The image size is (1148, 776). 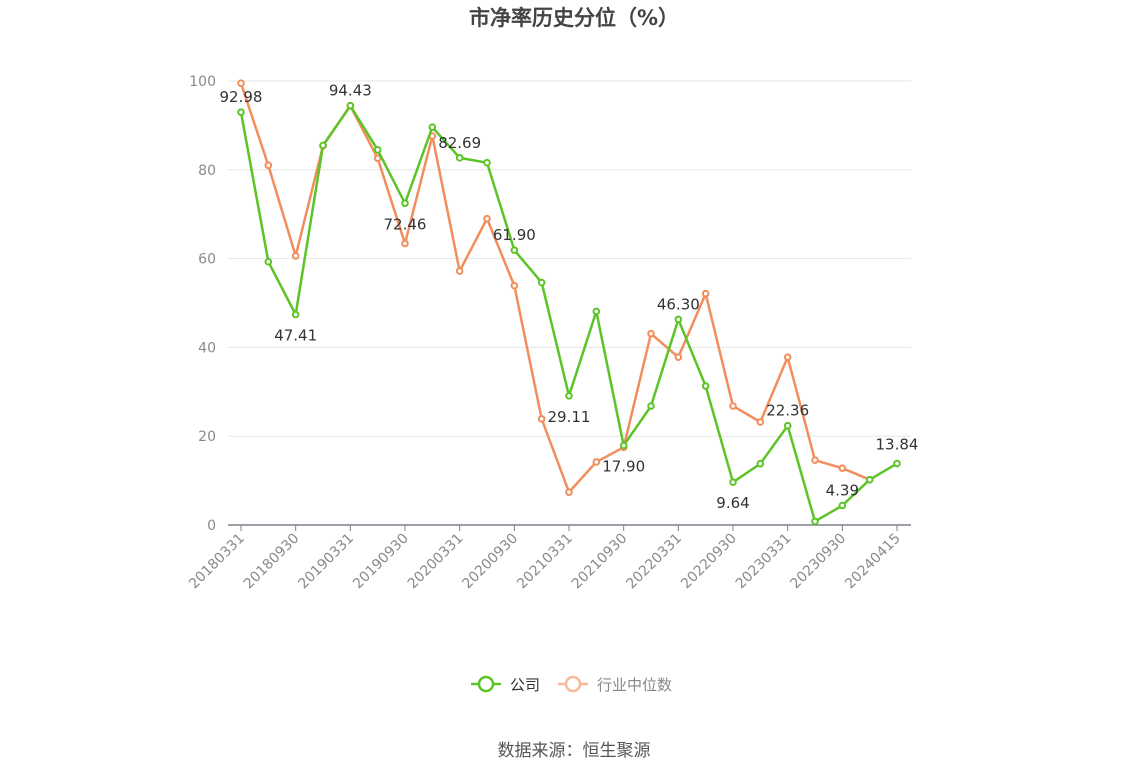 What do you see at coordinates (897, 445) in the screenshot?
I see `data-label: 13.84` at bounding box center [897, 445].